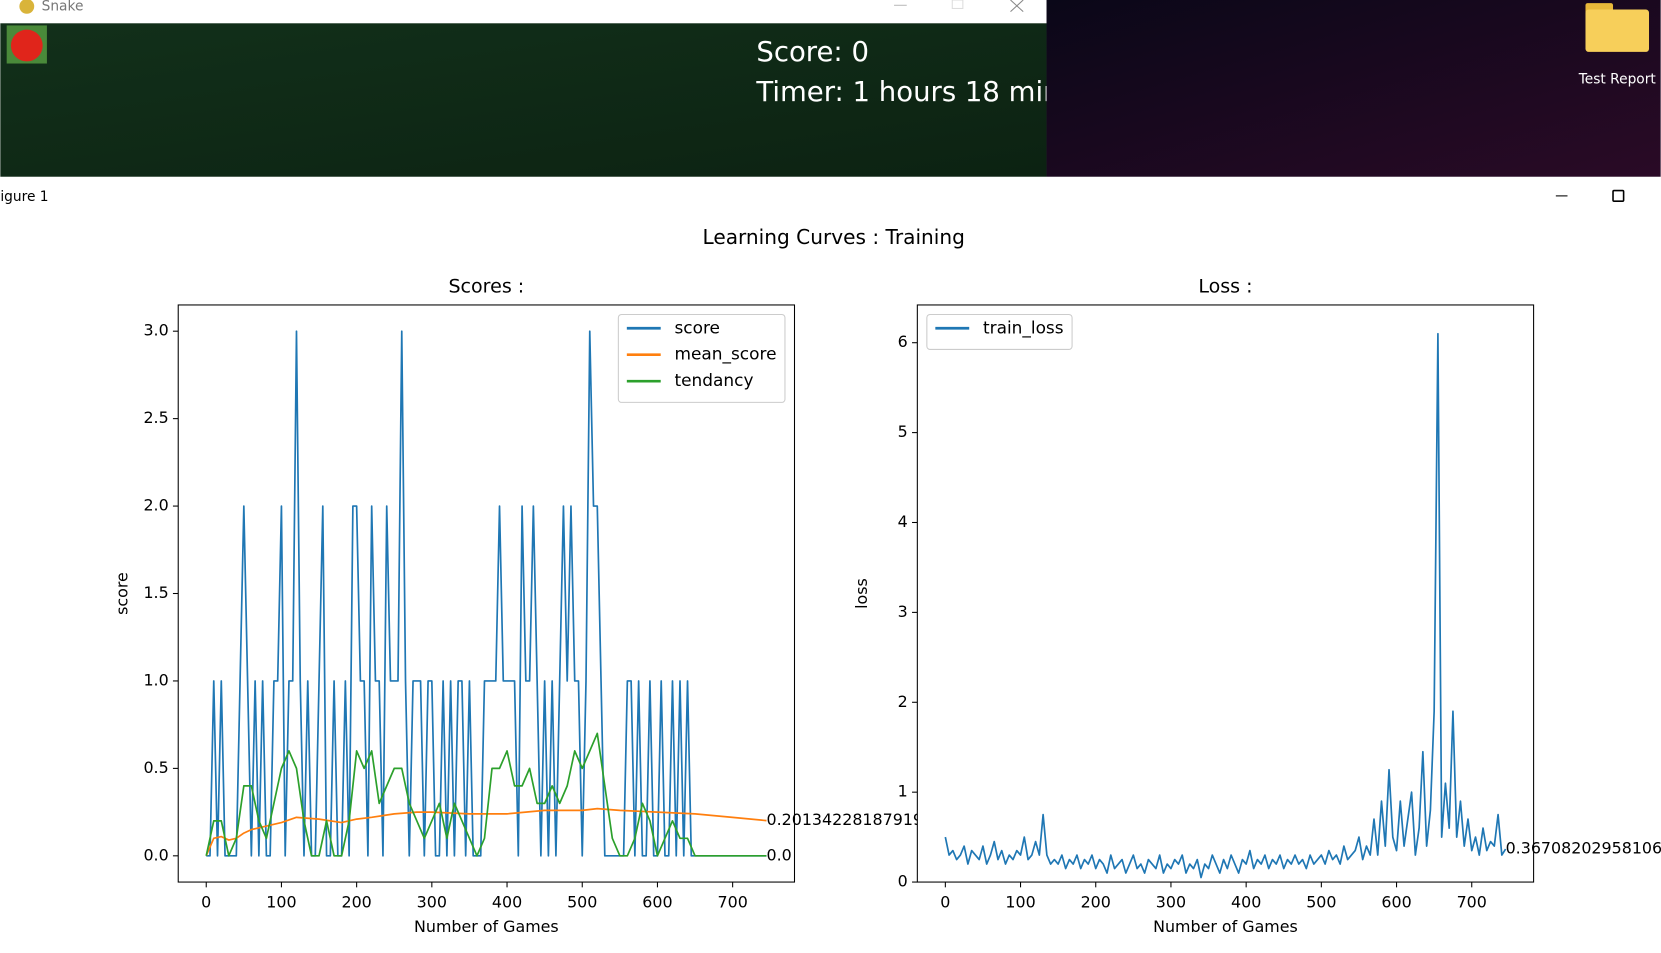  What do you see at coordinates (830, 197) in the screenshot?
I see `figure-title-bar` at bounding box center [830, 197].